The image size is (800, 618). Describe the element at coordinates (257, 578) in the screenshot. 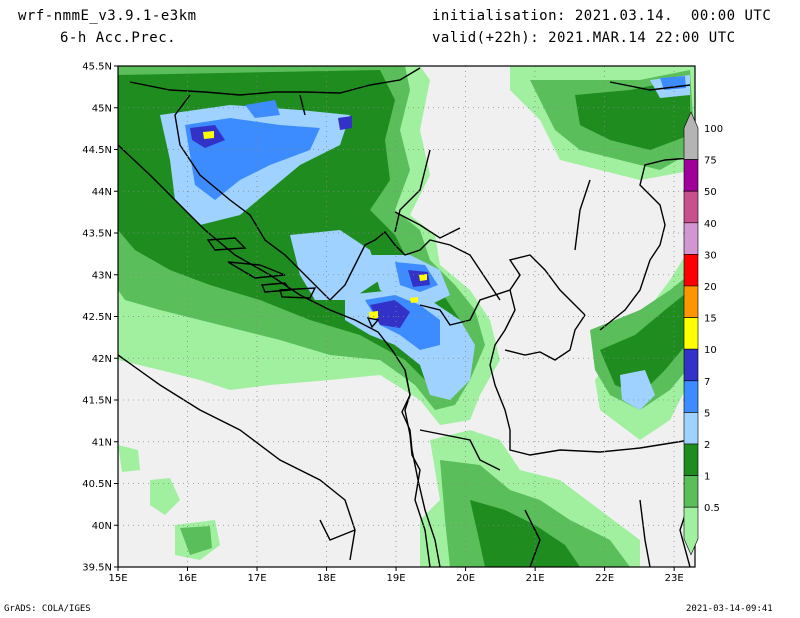

I see `lon-label: 17E` at that location.